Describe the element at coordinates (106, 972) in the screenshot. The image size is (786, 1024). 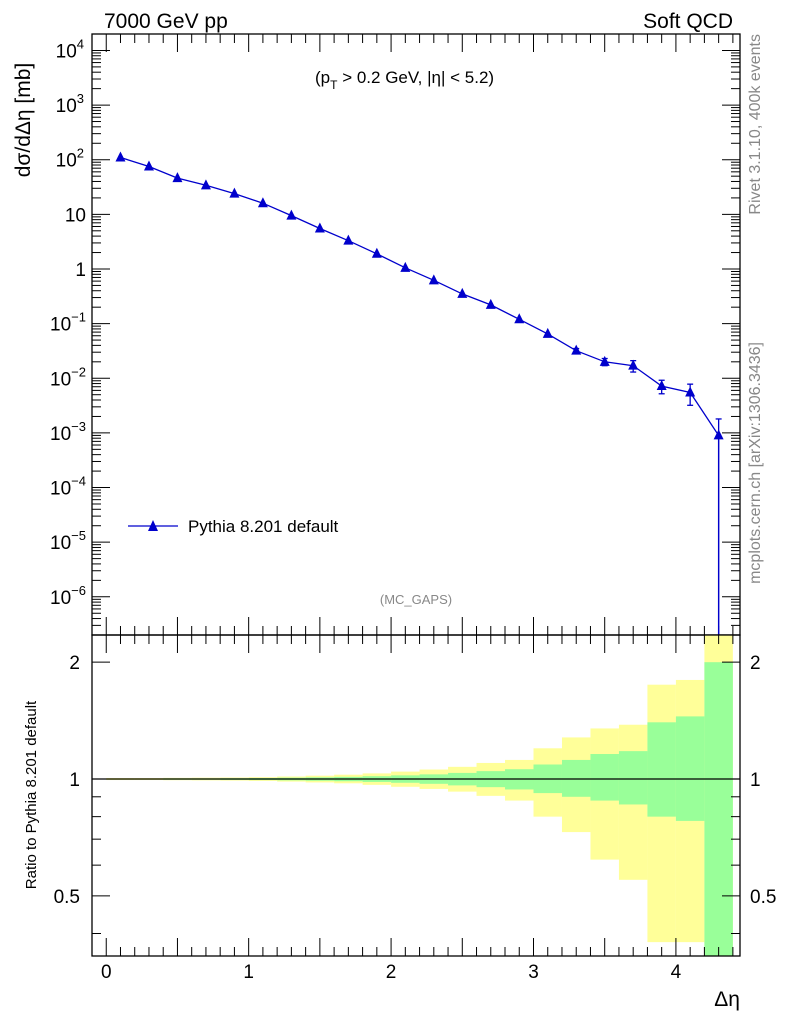
I see `x-tick-label: 0` at that location.